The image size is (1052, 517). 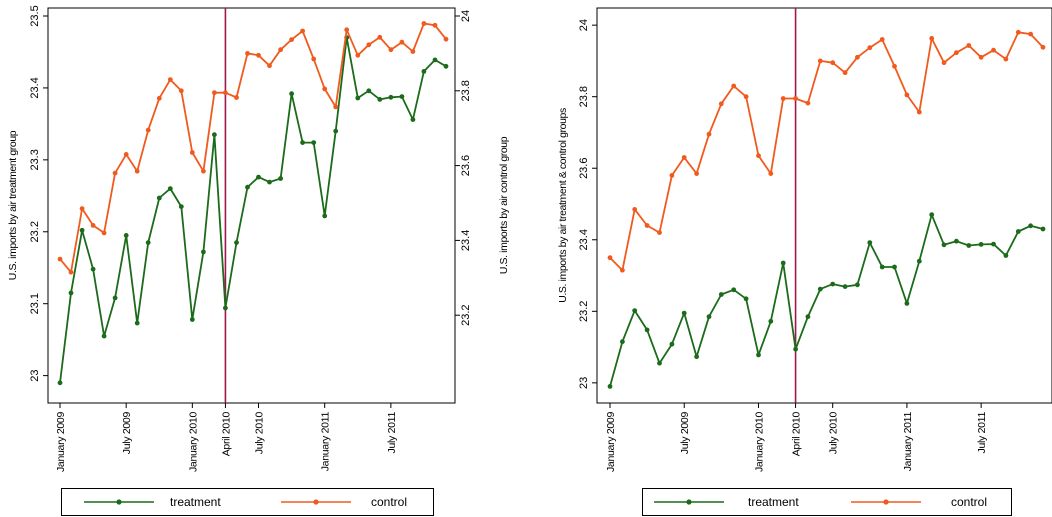 I want to click on legend-label-control: control, so click(x=389, y=502).